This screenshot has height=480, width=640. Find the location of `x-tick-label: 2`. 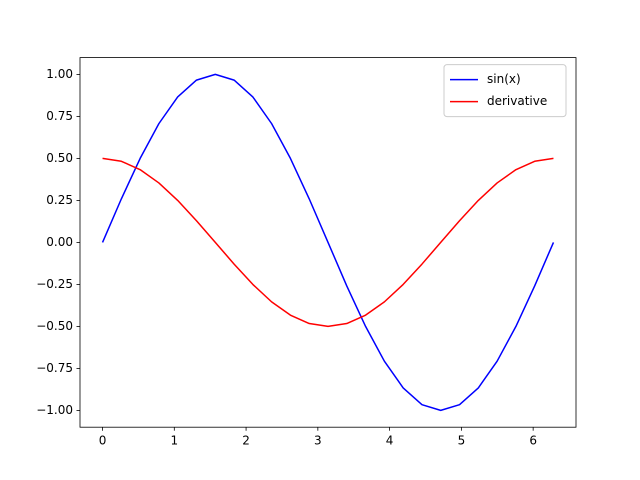

x-tick-label: 2 is located at coordinates (246, 441).